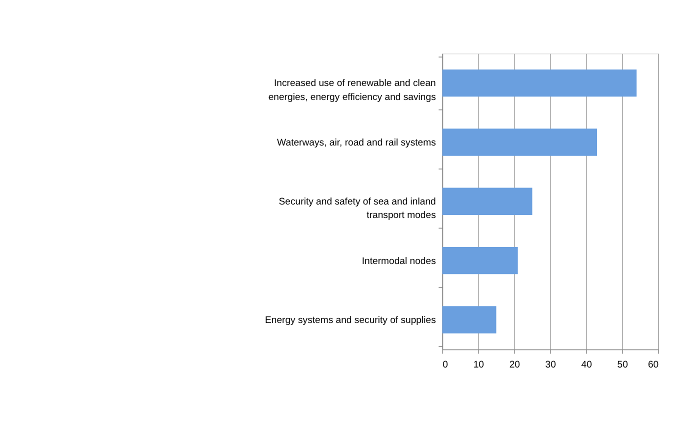 This screenshot has width=675, height=434. Describe the element at coordinates (550, 364) in the screenshot. I see `x-tick-label: 30` at that location.